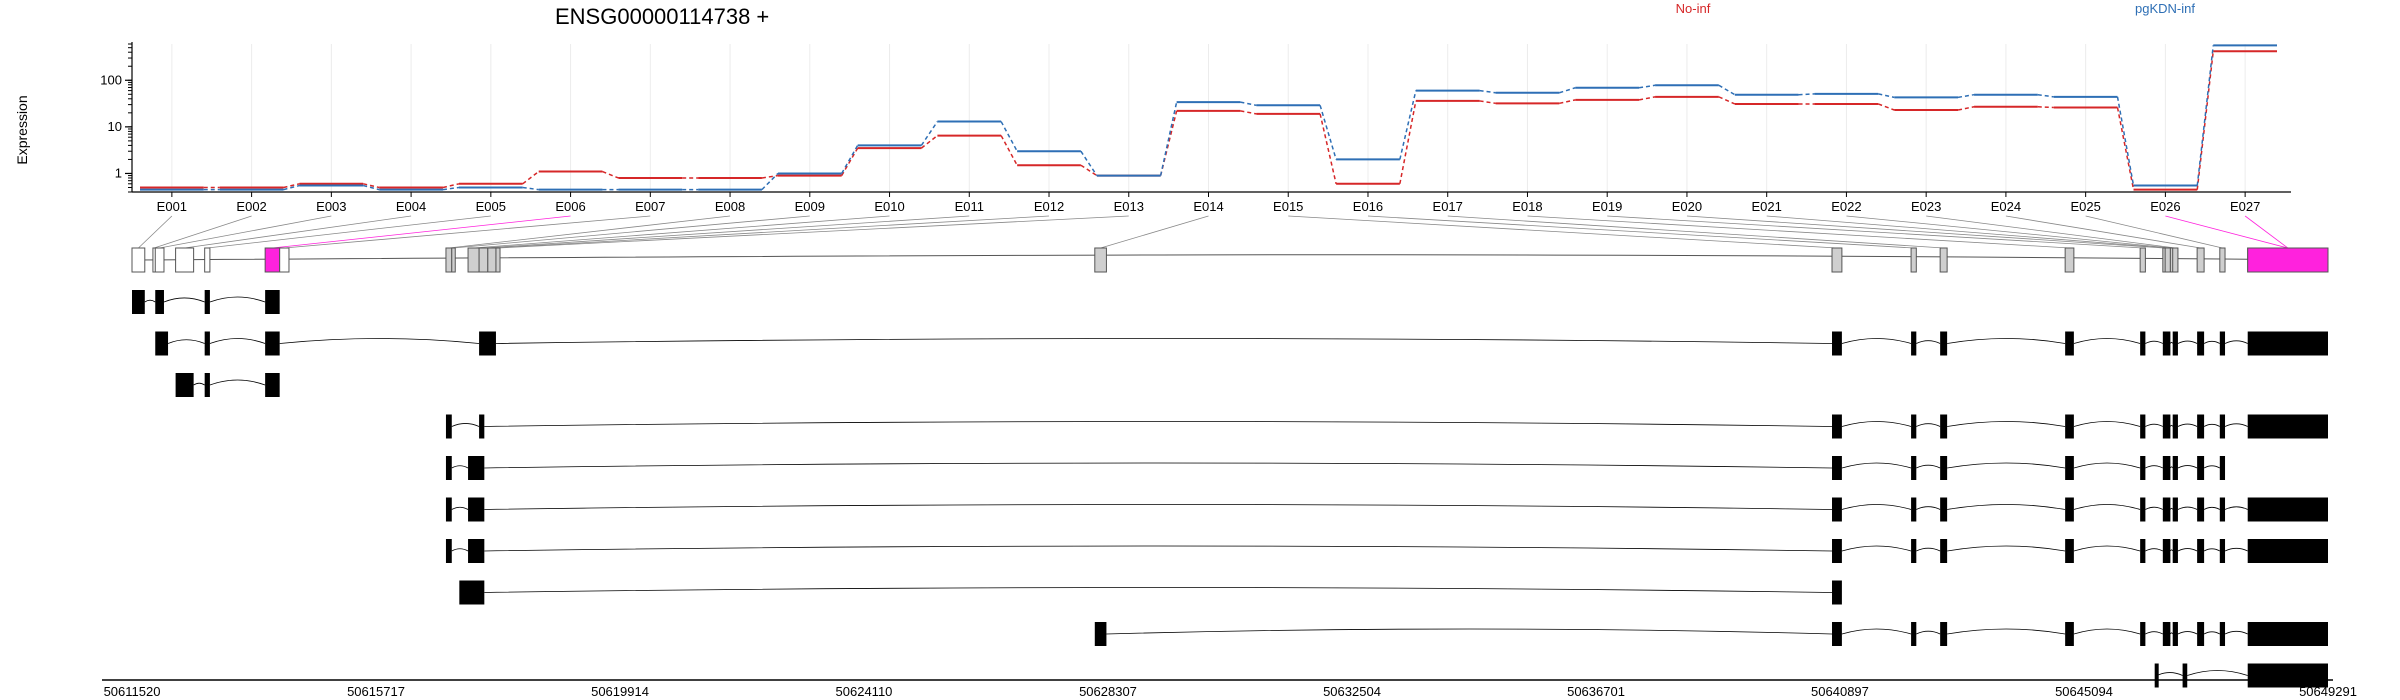  I want to click on gene-exon-e017, so click(1943, 260).